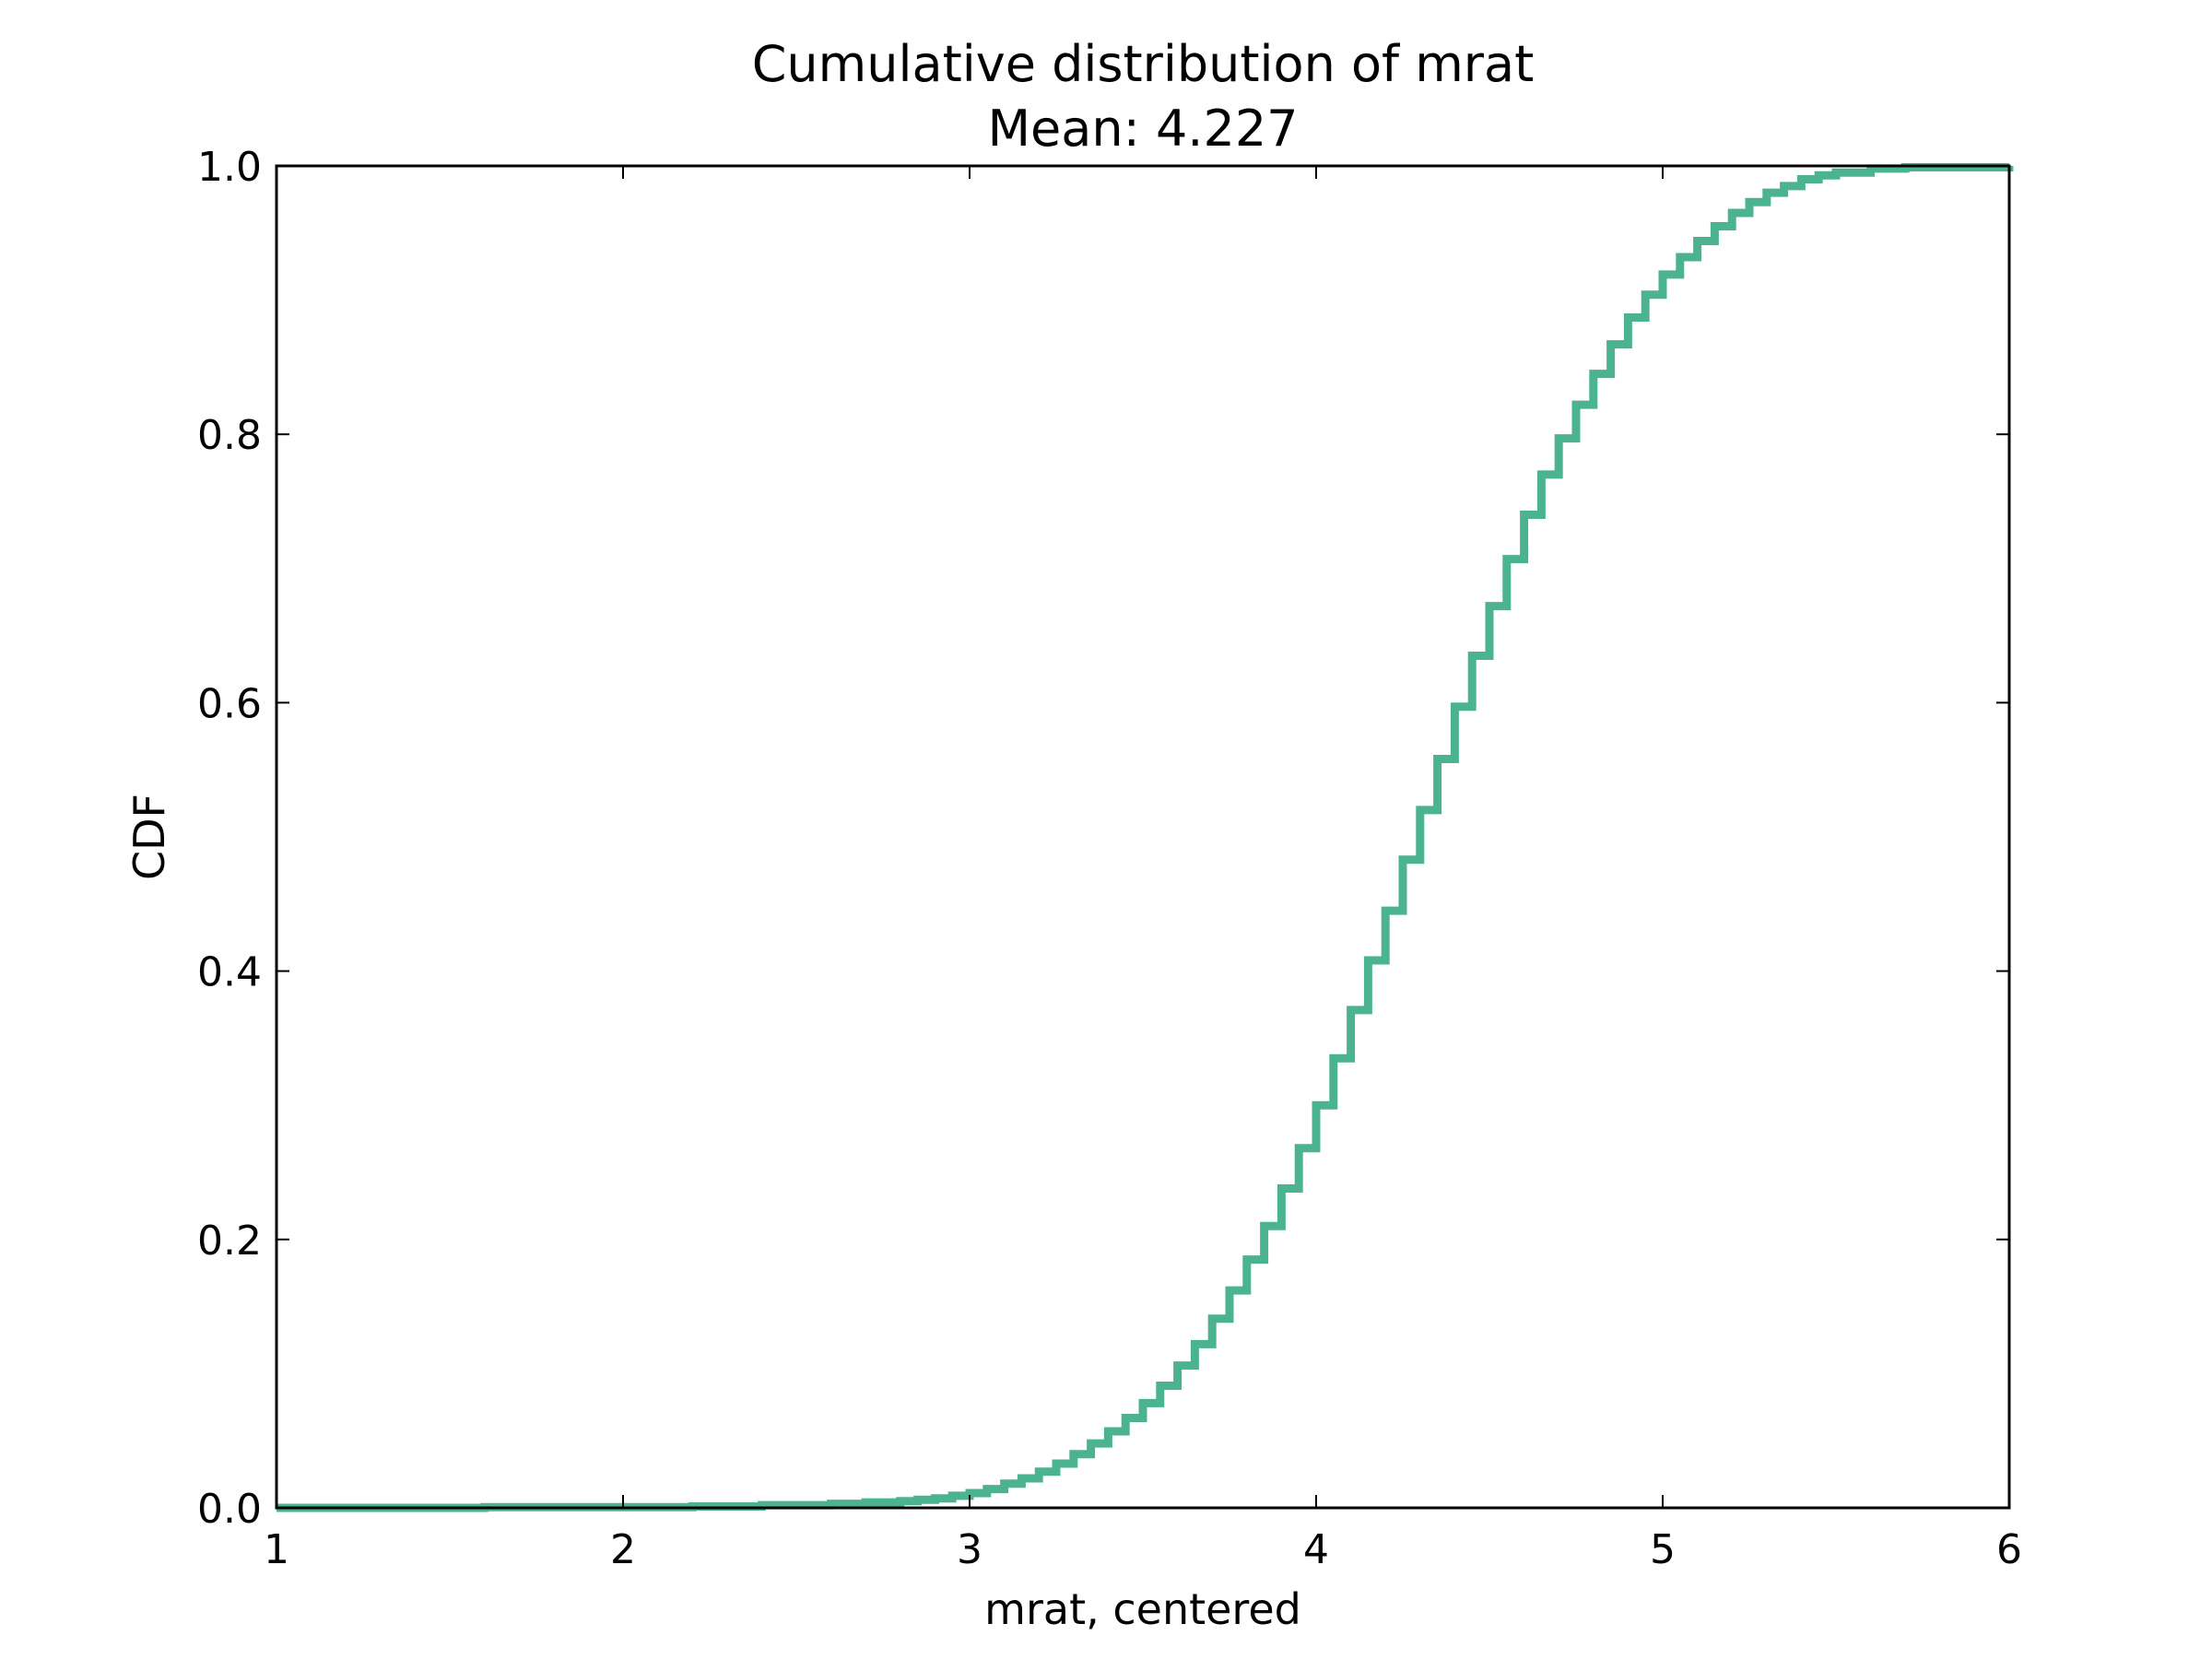  I want to click on y-tick-label: 0.8, so click(229, 435).